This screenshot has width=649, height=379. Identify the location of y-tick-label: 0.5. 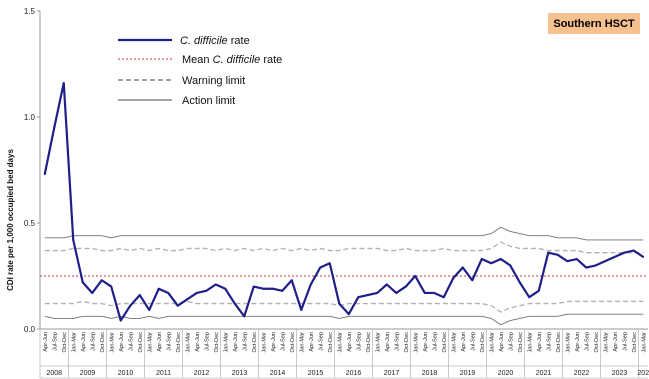
(30, 223).